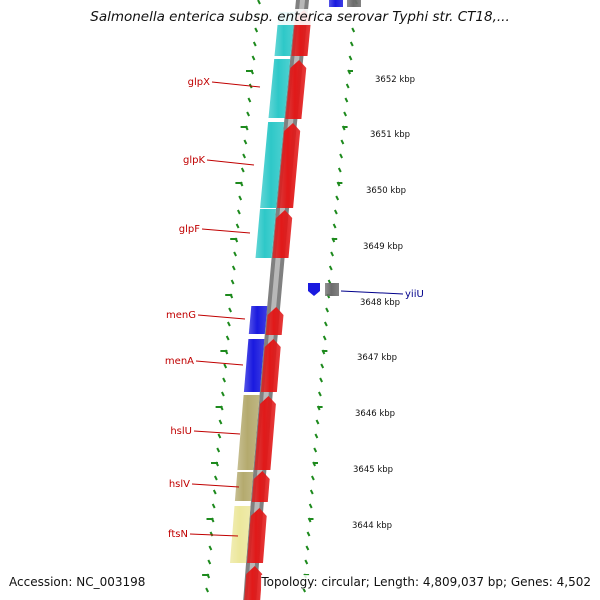  Describe the element at coordinates (332, 289) in the screenshot. I see `gene-yiiu-ortholog-feature` at that location.